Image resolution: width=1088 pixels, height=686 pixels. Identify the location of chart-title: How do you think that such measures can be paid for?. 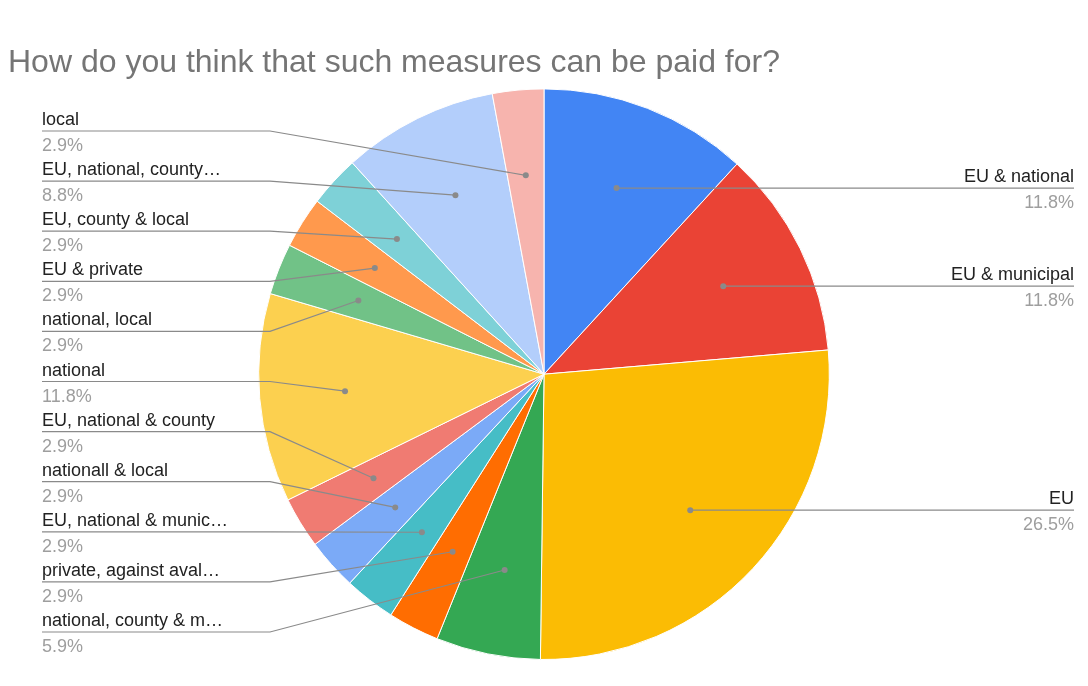
(394, 61).